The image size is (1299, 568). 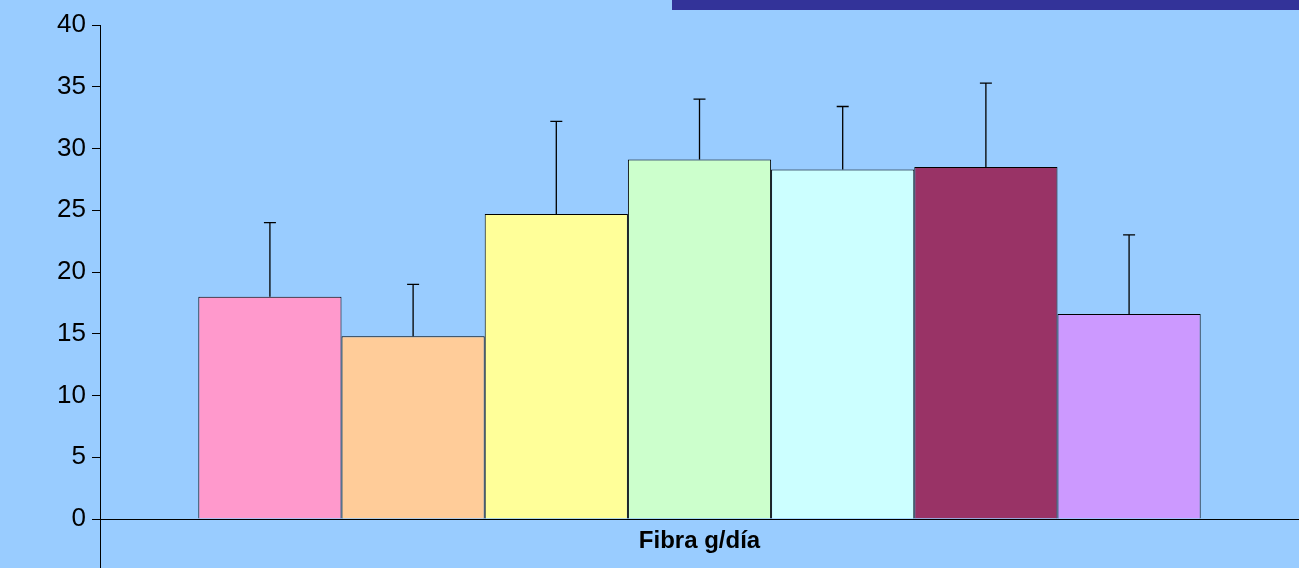 What do you see at coordinates (71, 84) in the screenshot?
I see `y-tick-label: 35` at bounding box center [71, 84].